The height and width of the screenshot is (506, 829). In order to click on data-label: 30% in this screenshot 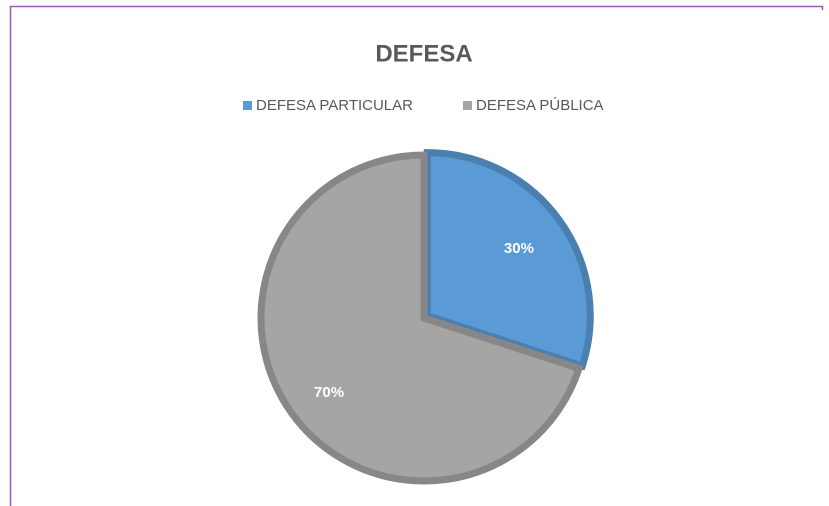, I will do `click(519, 248)`.